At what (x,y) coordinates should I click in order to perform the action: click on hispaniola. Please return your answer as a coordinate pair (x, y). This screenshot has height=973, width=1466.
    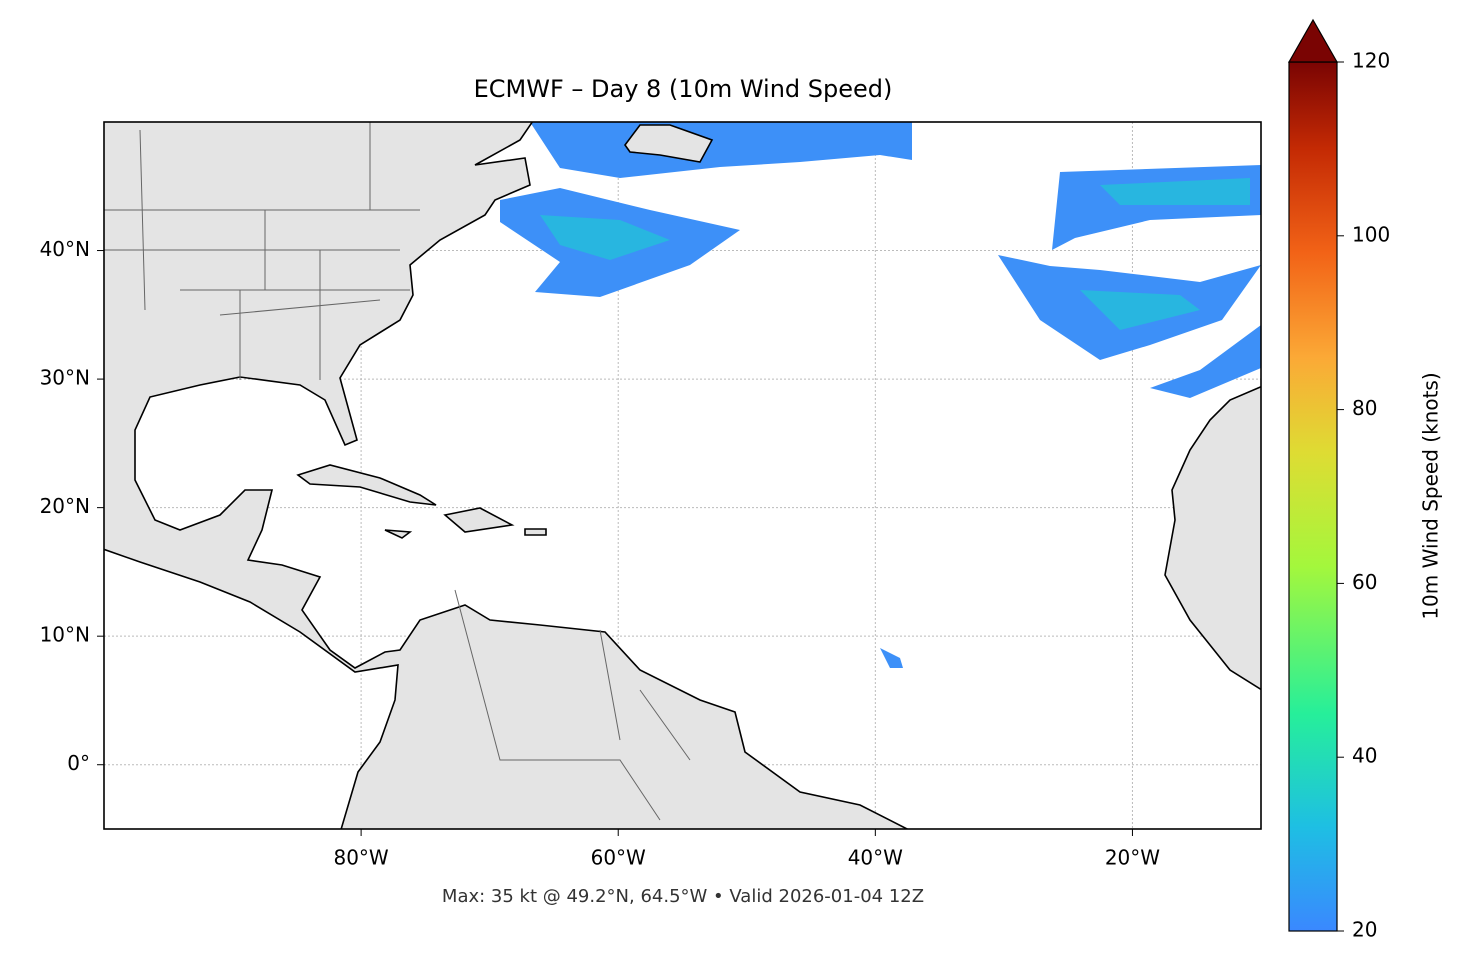
    Looking at the image, I should click on (479, 520).